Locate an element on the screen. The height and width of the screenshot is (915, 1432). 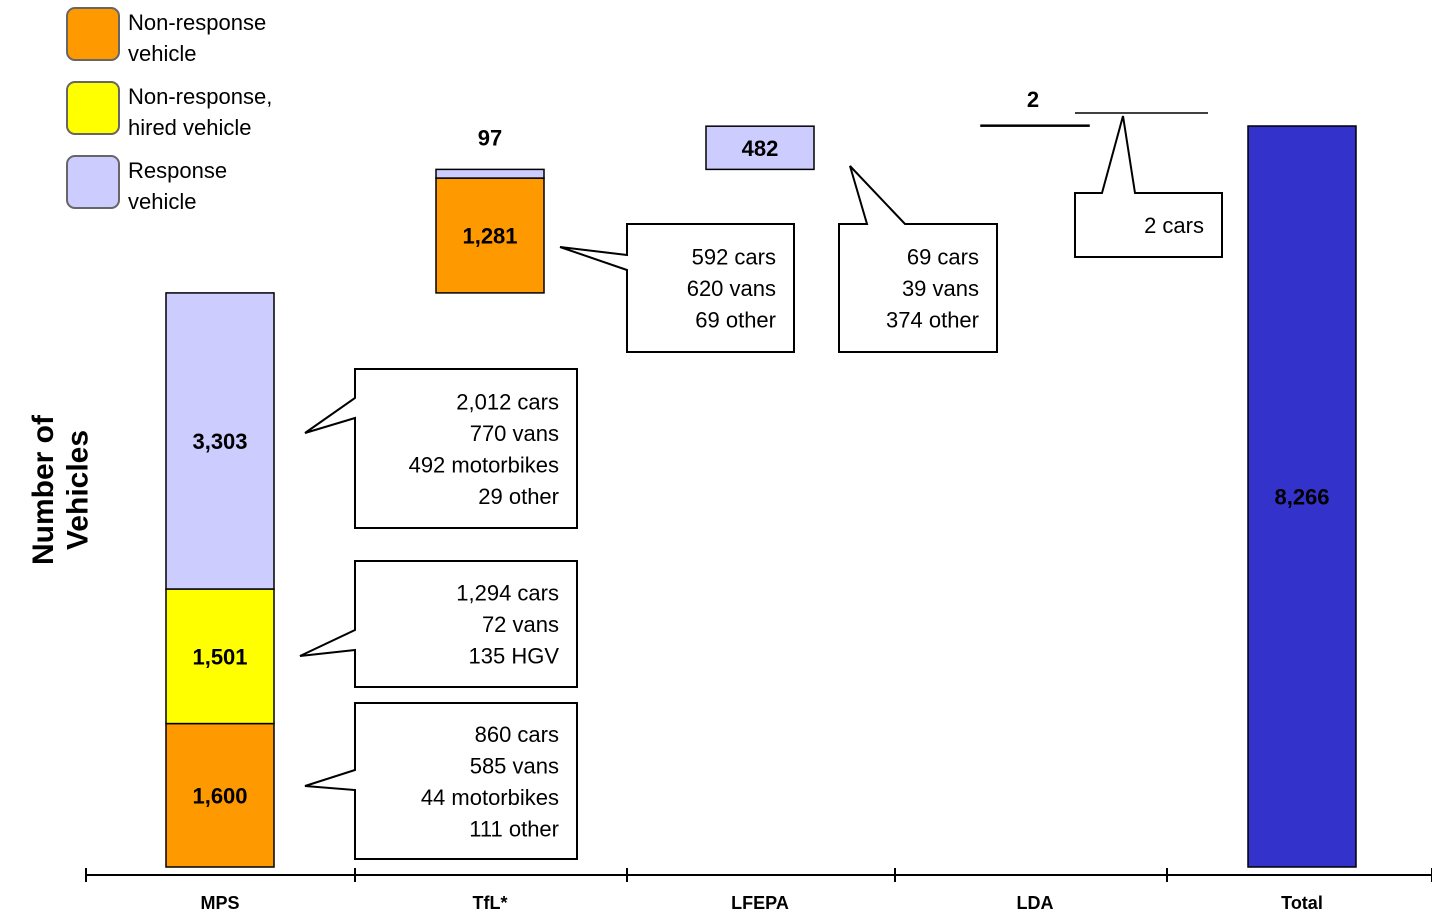
callout-line-lfepa-2: 39 vans is located at coordinates (940, 288).